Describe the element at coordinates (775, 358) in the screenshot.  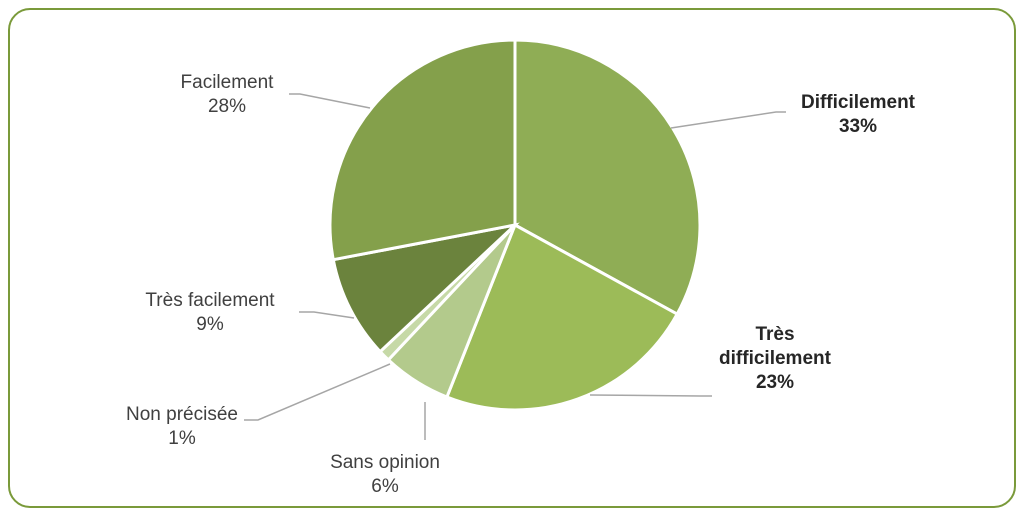
I see `data-label-tr-s-difficilement: Très difficilement 23%` at that location.